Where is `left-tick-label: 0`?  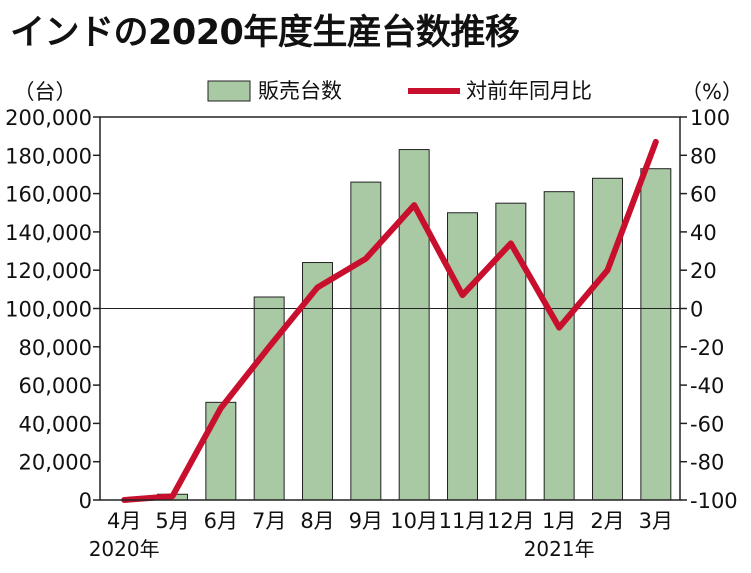
left-tick-label: 0 is located at coordinates (85, 501).